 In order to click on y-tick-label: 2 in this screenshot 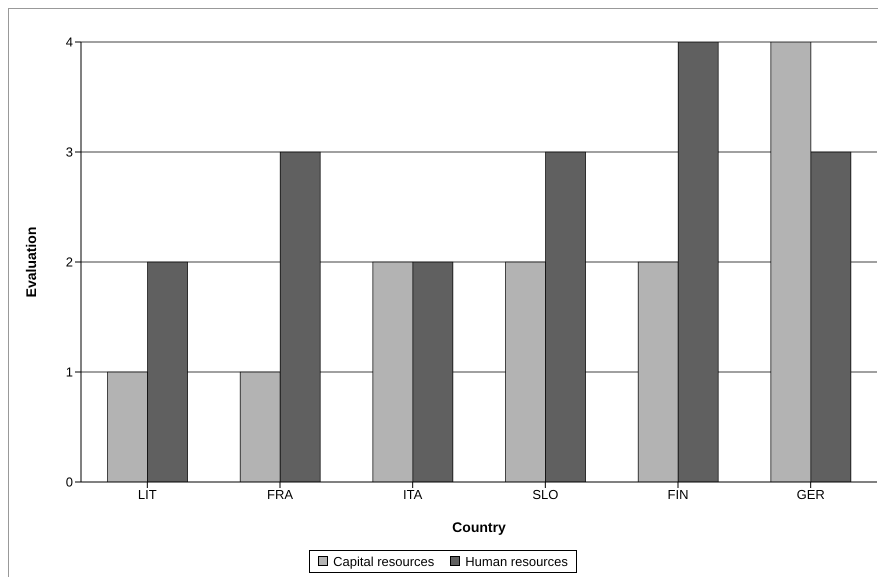, I will do `click(69, 262)`.